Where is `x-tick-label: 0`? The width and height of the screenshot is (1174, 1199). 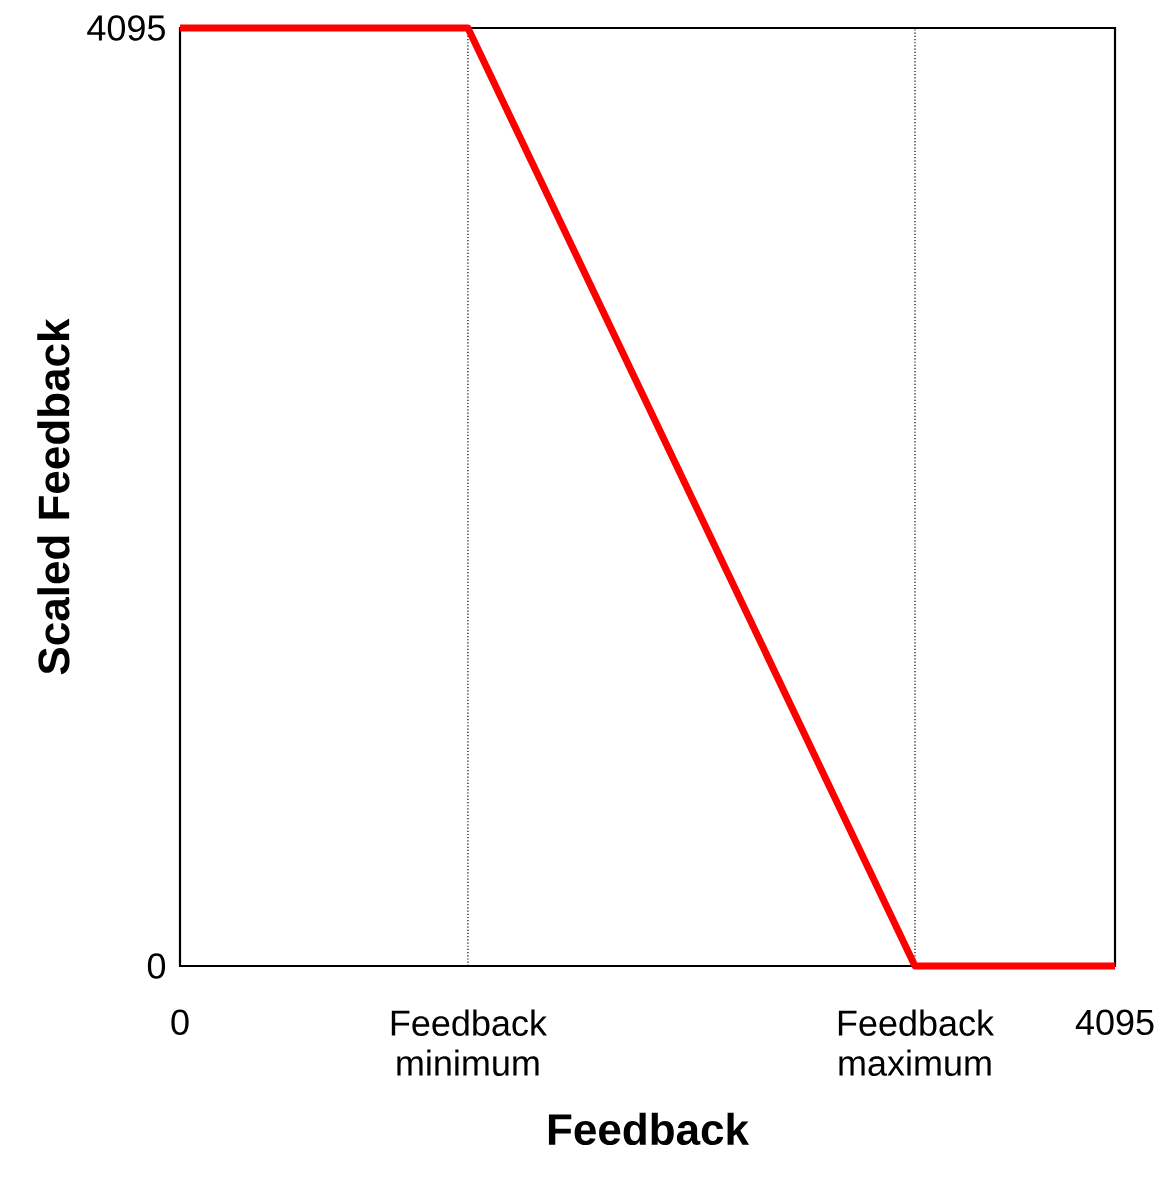
x-tick-label: 0 is located at coordinates (180, 1022).